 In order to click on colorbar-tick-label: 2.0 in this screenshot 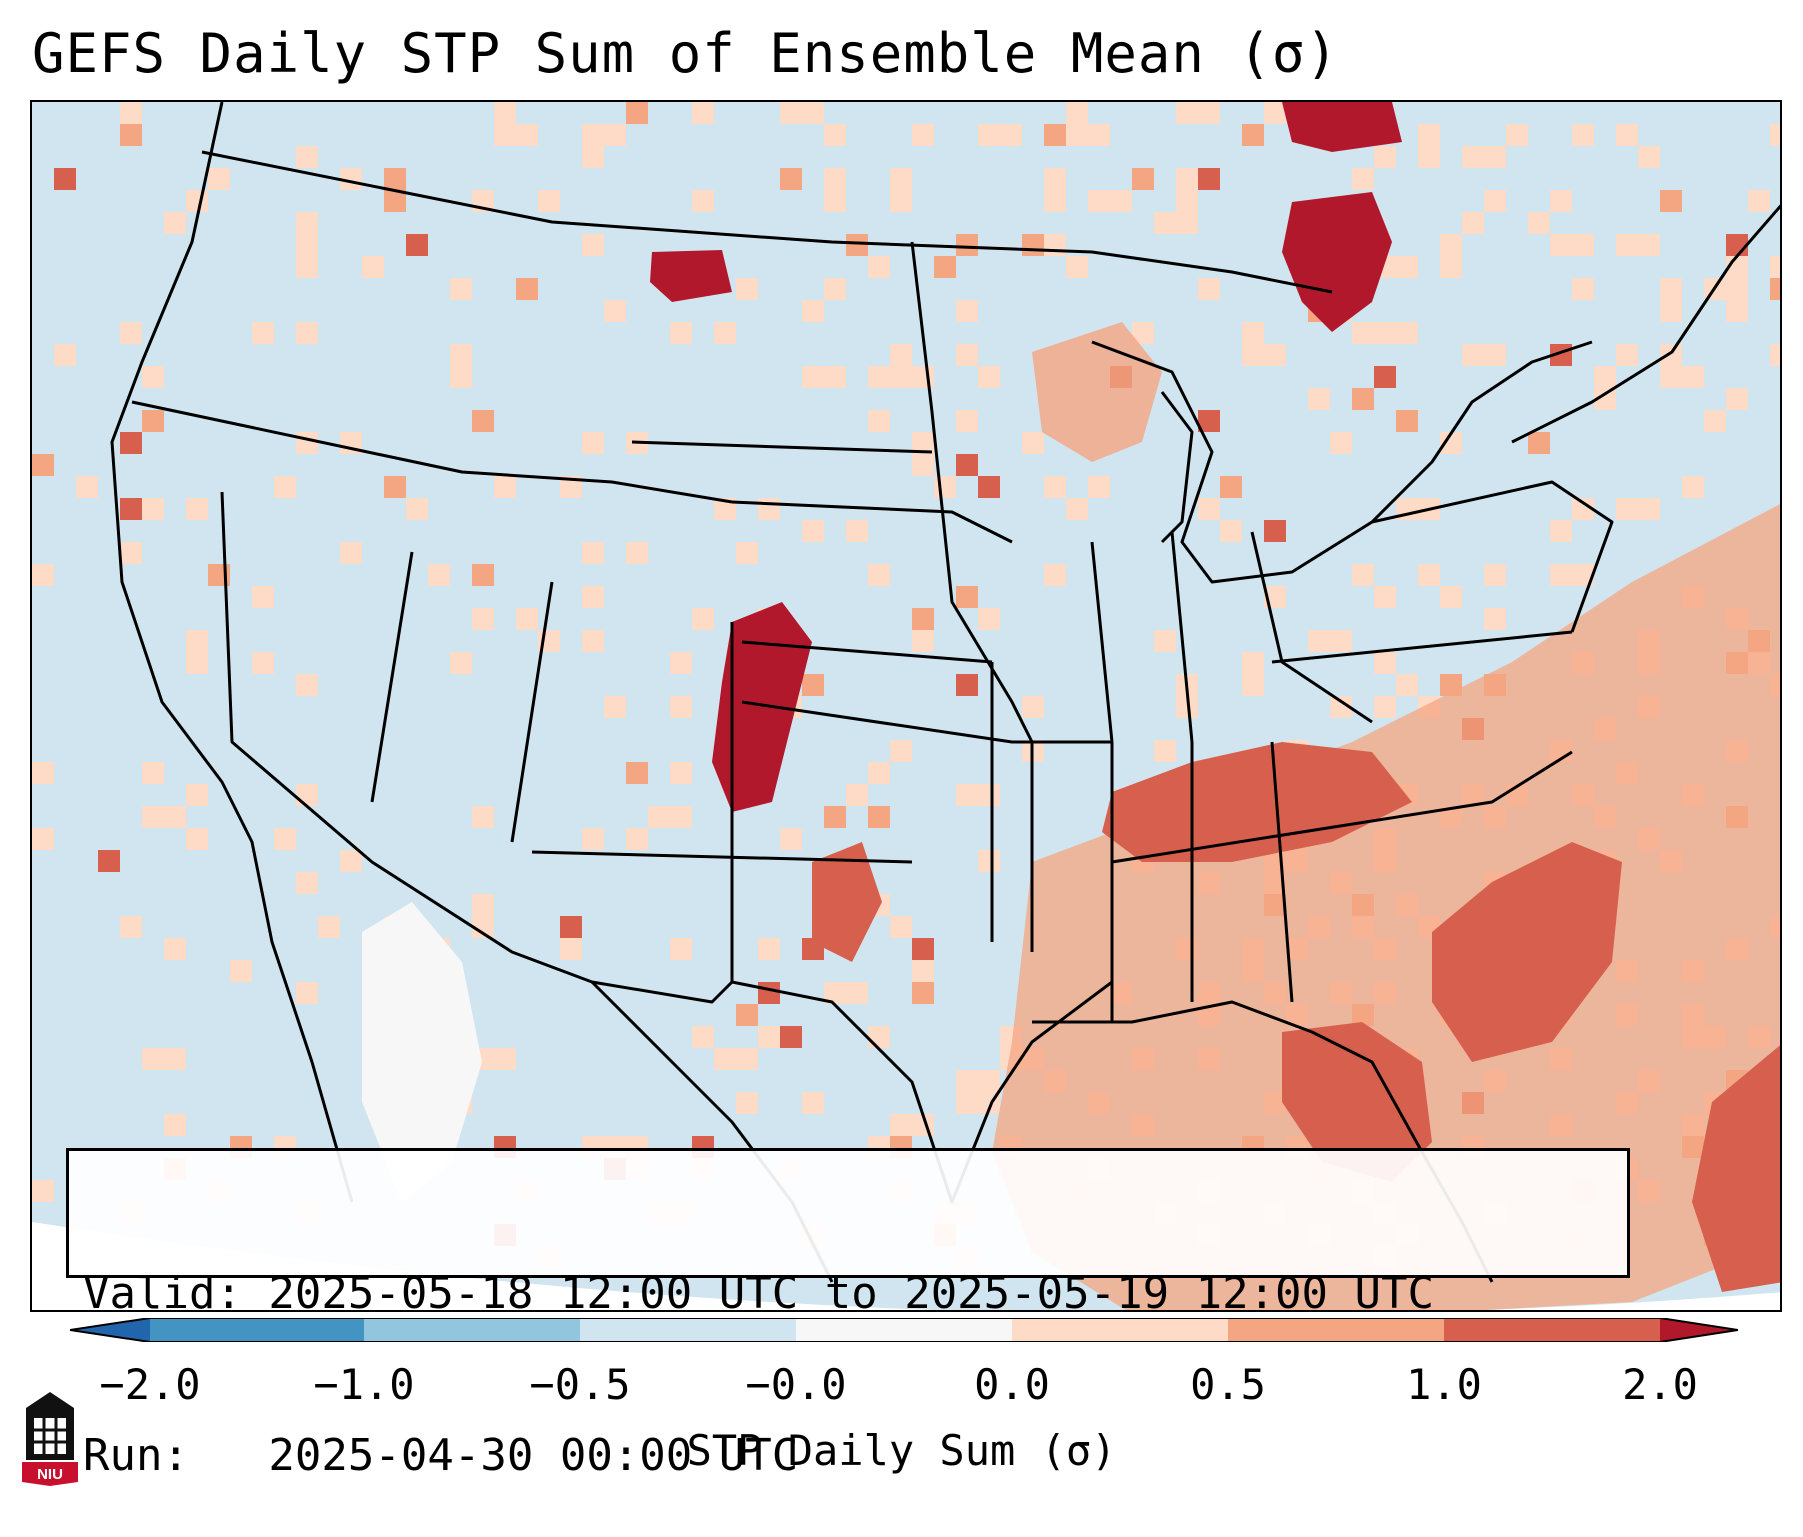, I will do `click(1660, 1384)`.